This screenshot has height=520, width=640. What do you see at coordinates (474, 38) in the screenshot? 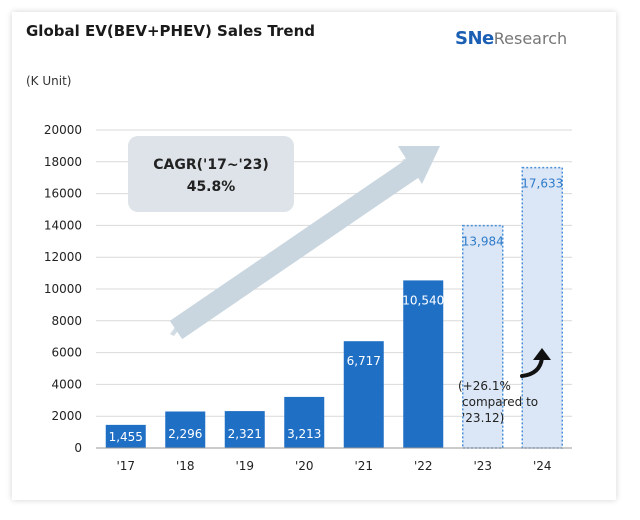
I see `logo-sne-text: SNe` at bounding box center [474, 38].